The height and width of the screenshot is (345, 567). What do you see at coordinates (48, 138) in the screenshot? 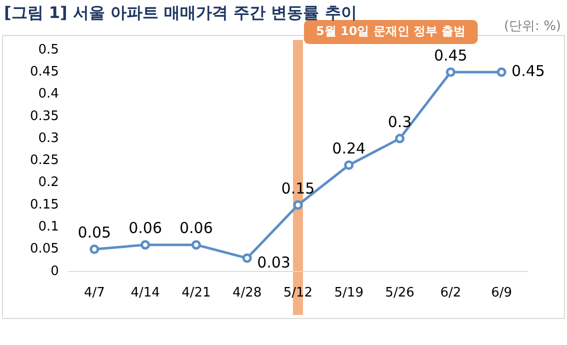
I see `y-tick-label: 0.3` at bounding box center [48, 138].